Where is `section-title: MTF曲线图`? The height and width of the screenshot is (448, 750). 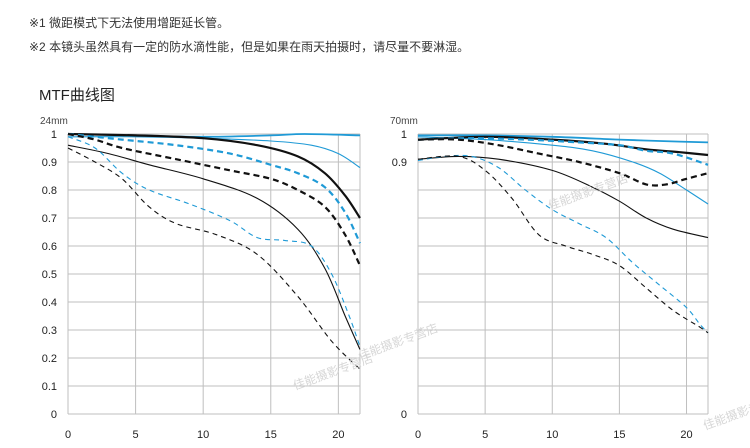
section-title: MTF曲线图 is located at coordinates (77, 95).